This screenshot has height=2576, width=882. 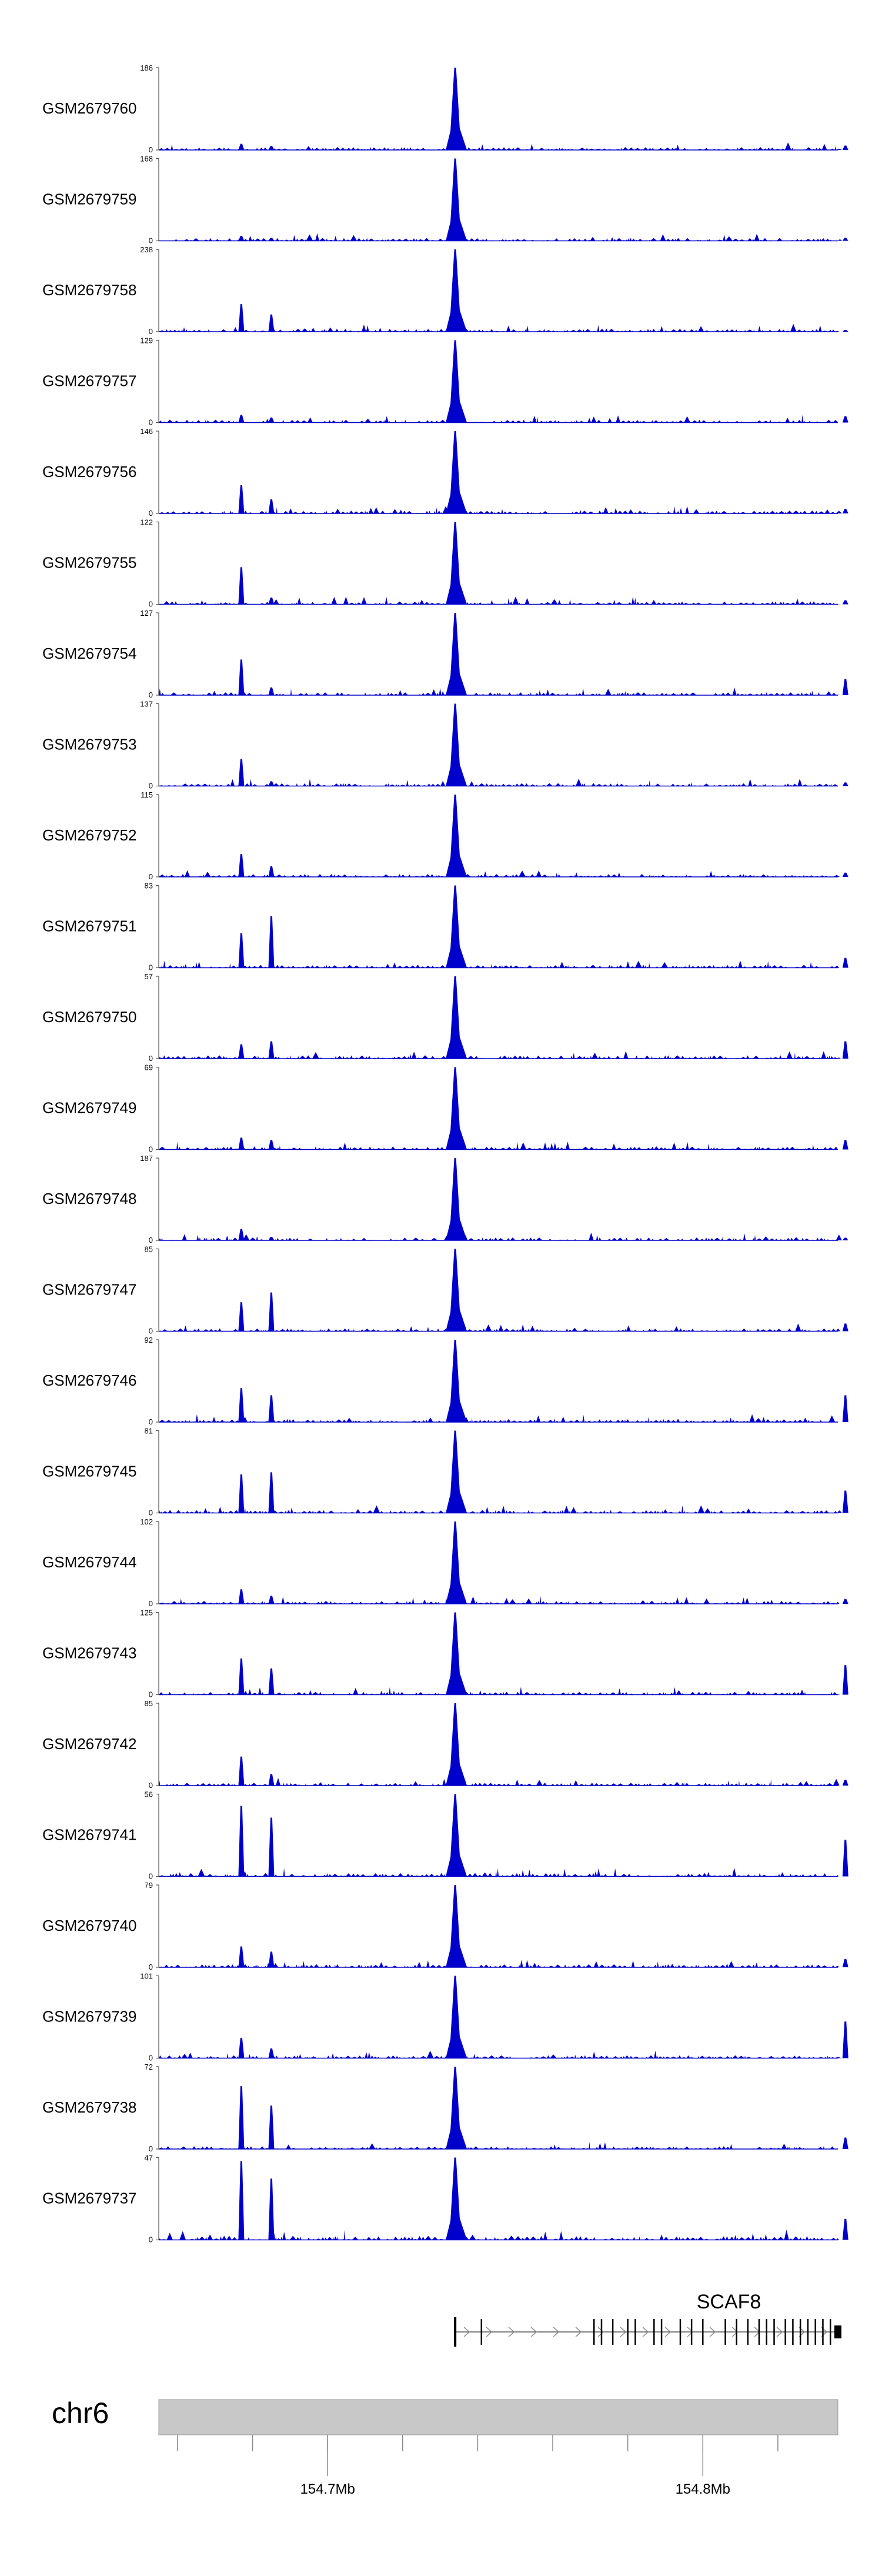 I want to click on y-max-label: 47, so click(x=149, y=2158).